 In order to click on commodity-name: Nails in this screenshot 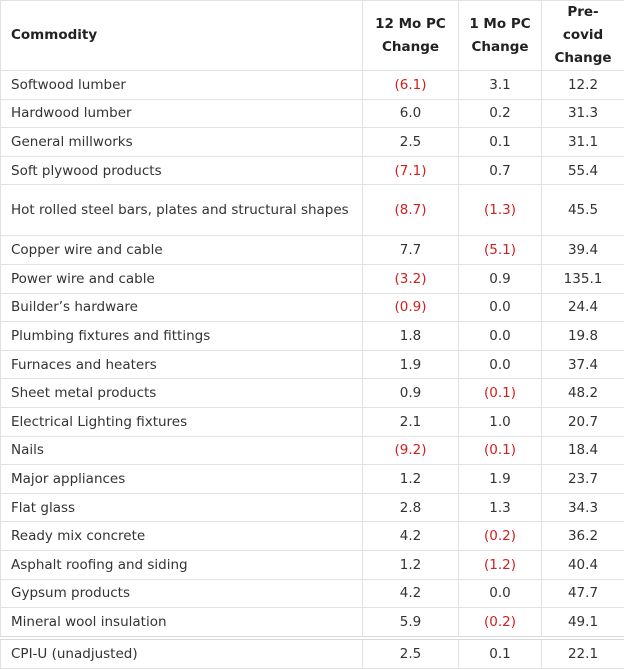, I will do `click(182, 450)`.